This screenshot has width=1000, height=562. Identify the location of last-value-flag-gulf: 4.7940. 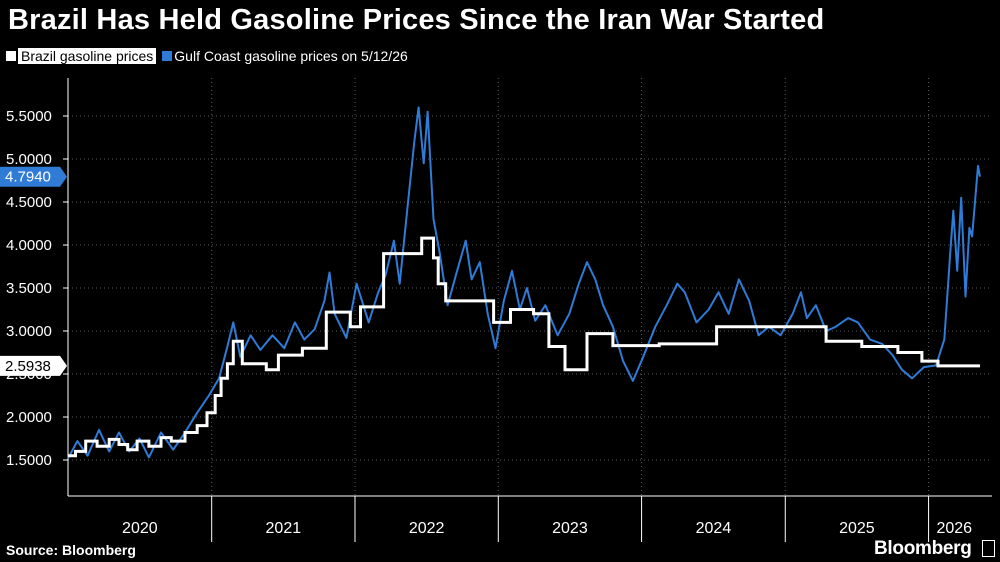
(33, 176).